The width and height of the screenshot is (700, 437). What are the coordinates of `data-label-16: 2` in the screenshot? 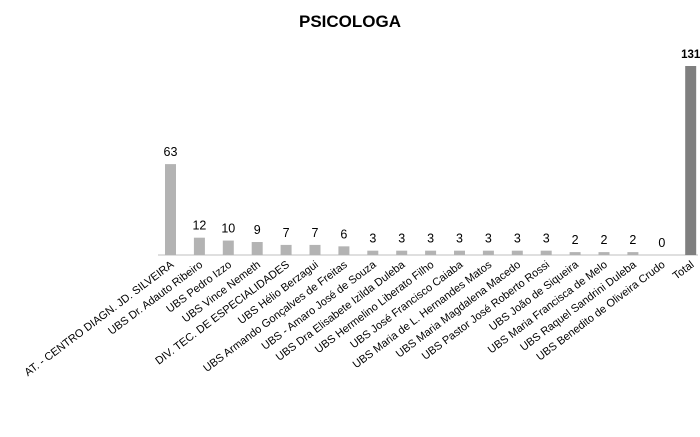 It's located at (632, 240).